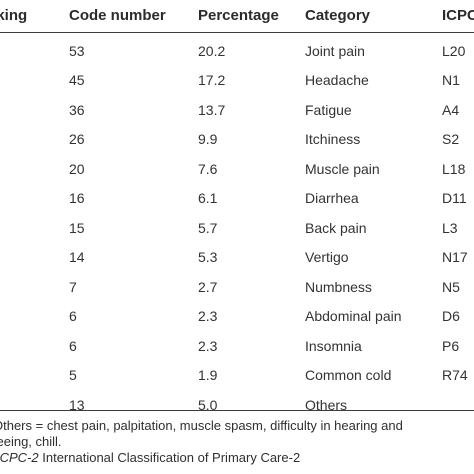 This screenshot has height=474, width=474. What do you see at coordinates (208, 198) in the screenshot?
I see `cell-percentage: 6.1` at bounding box center [208, 198].